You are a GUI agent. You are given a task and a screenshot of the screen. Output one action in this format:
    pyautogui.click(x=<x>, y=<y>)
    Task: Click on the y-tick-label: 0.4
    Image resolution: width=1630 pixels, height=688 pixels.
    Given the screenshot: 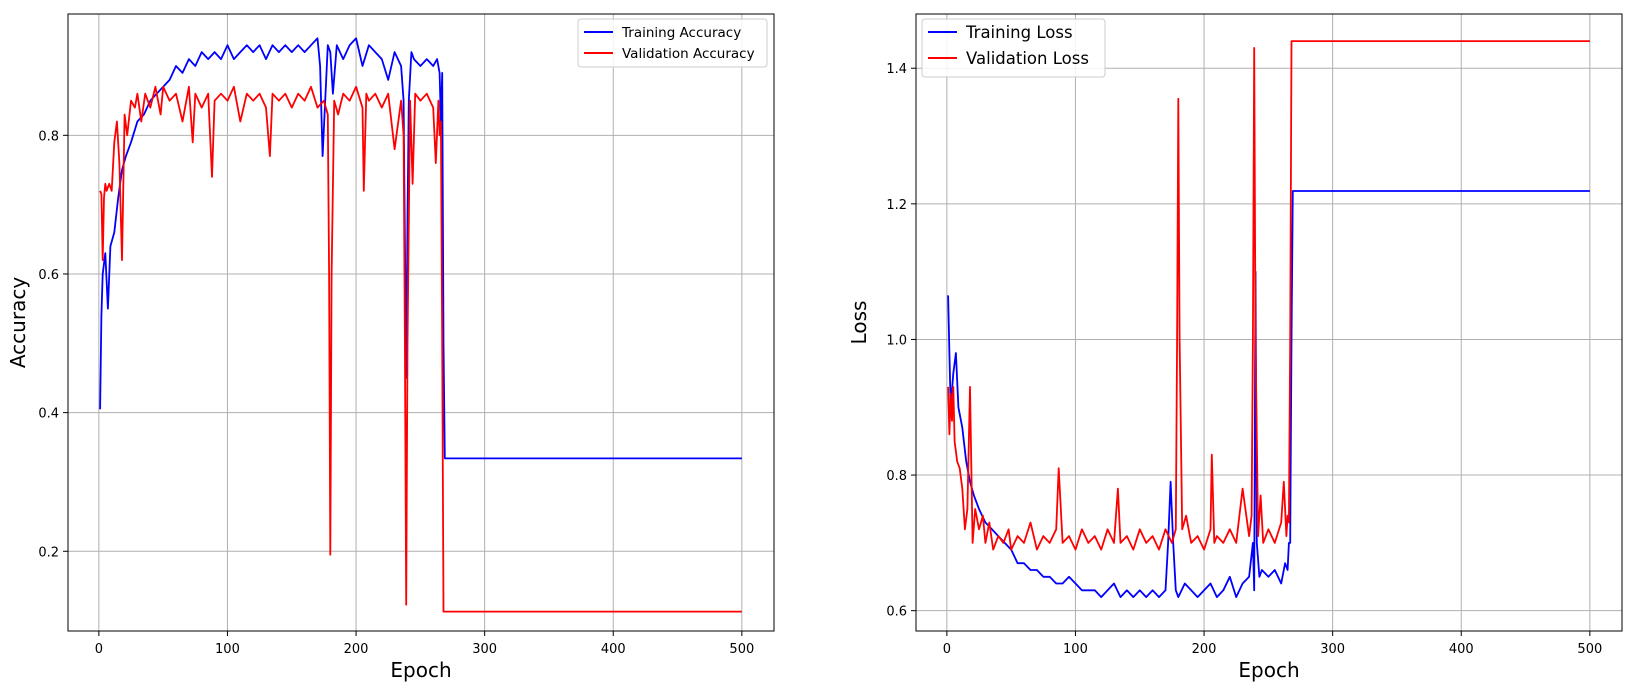 What is the action you would take?
    pyautogui.click(x=48, y=414)
    